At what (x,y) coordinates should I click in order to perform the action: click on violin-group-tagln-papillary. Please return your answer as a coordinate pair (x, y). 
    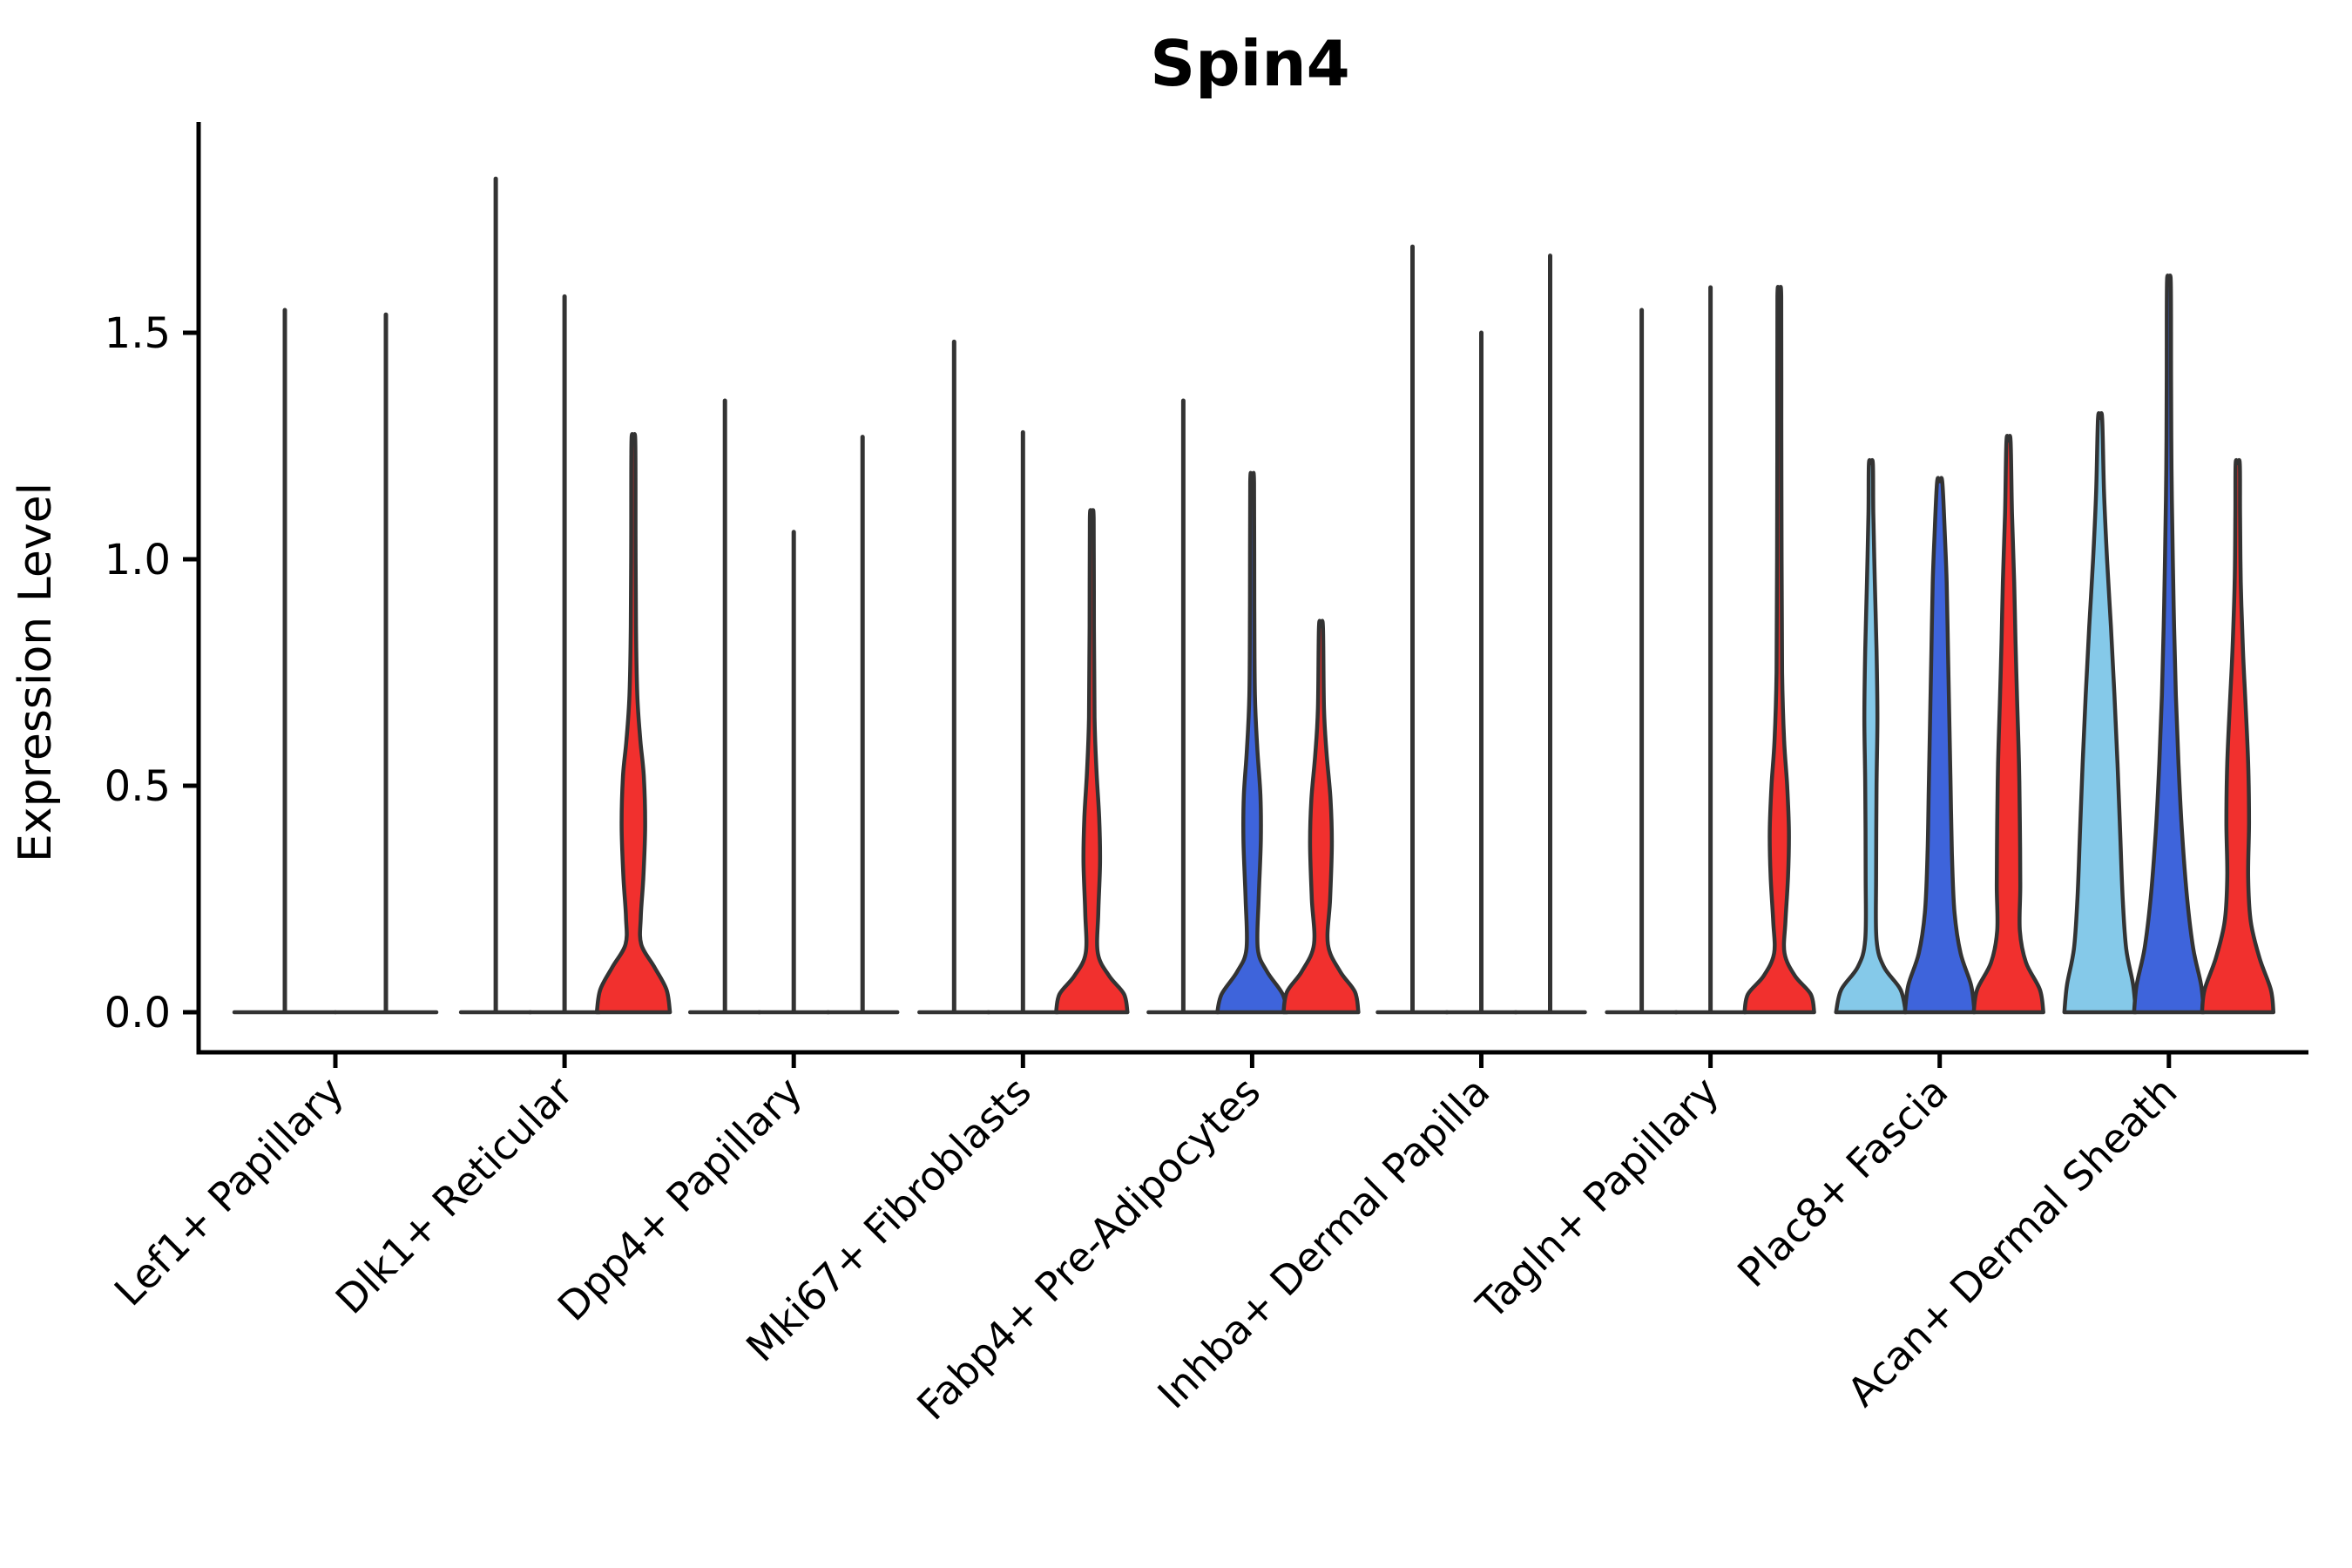
    Looking at the image, I should click on (1710, 650).